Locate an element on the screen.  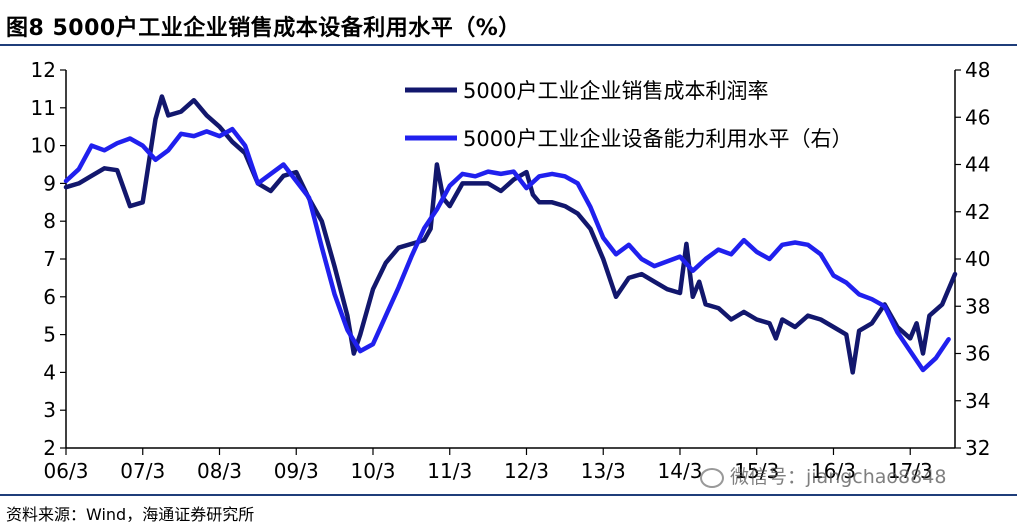
source-note: 资料来源：Wind，海通证券研究所 is located at coordinates (130, 513).